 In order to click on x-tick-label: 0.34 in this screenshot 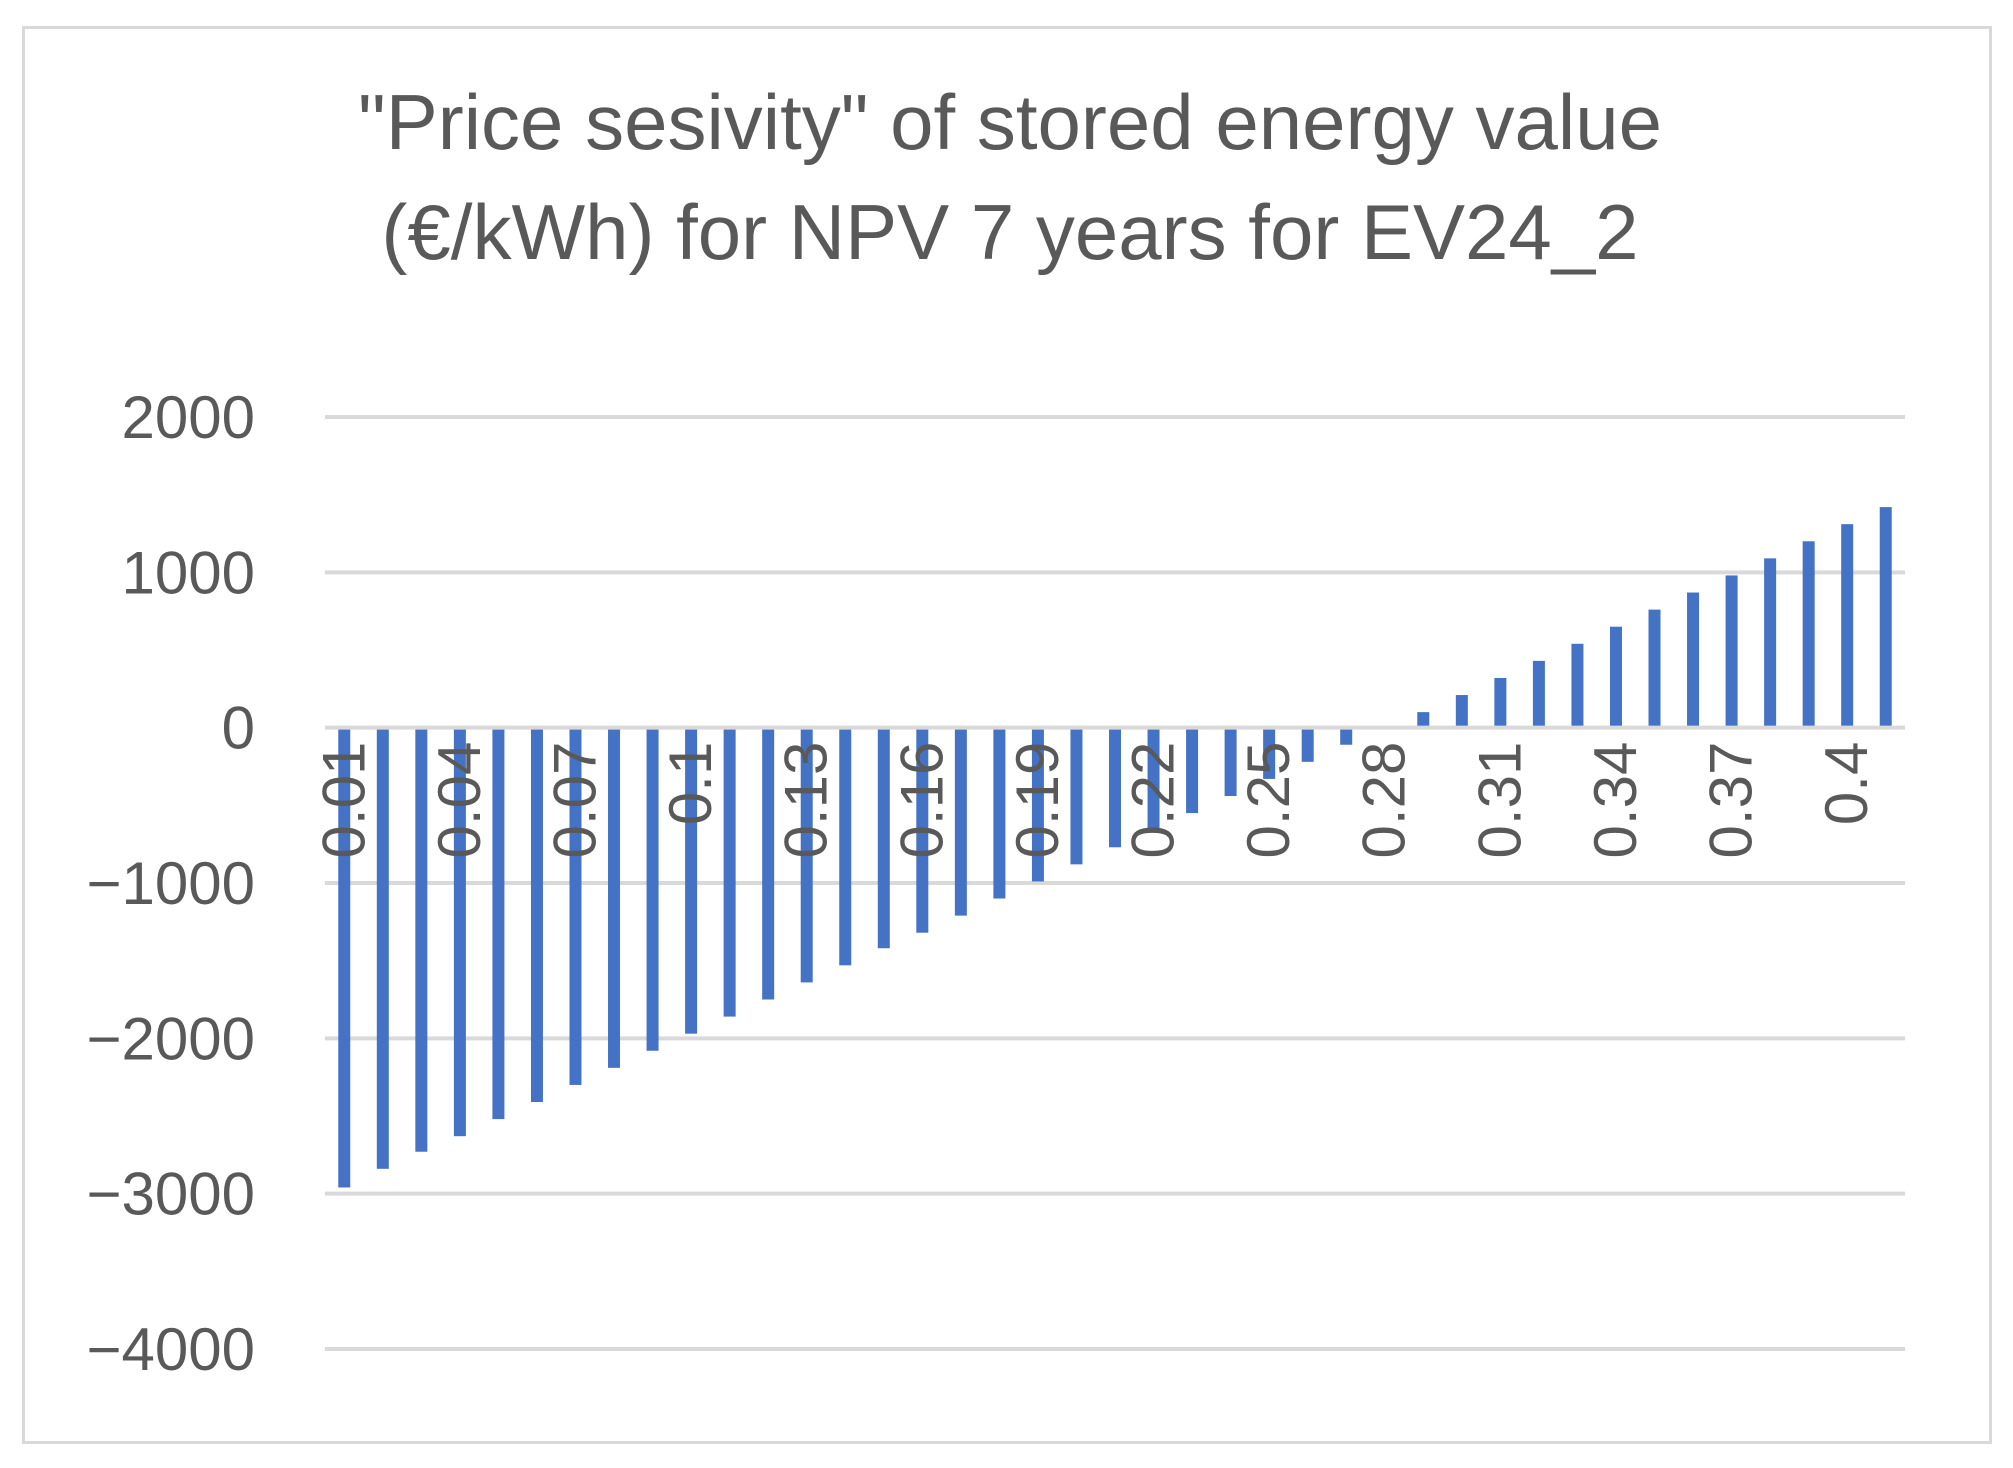, I will do `click(1615, 800)`.